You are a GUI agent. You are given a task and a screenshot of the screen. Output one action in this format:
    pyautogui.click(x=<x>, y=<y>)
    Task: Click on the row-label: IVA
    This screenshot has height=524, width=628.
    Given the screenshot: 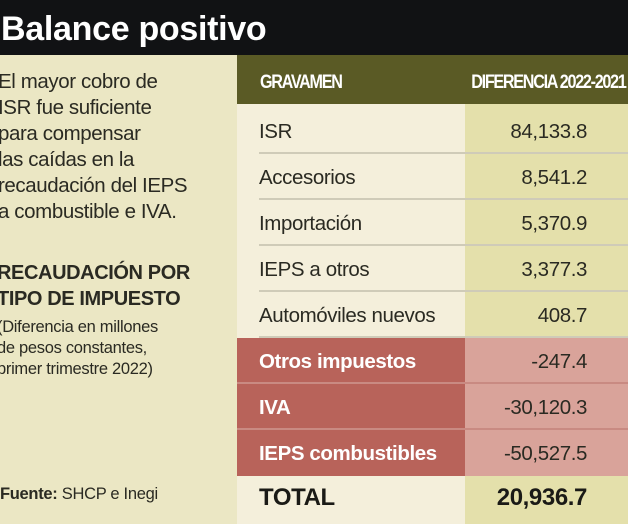 What is the action you would take?
    pyautogui.click(x=351, y=407)
    